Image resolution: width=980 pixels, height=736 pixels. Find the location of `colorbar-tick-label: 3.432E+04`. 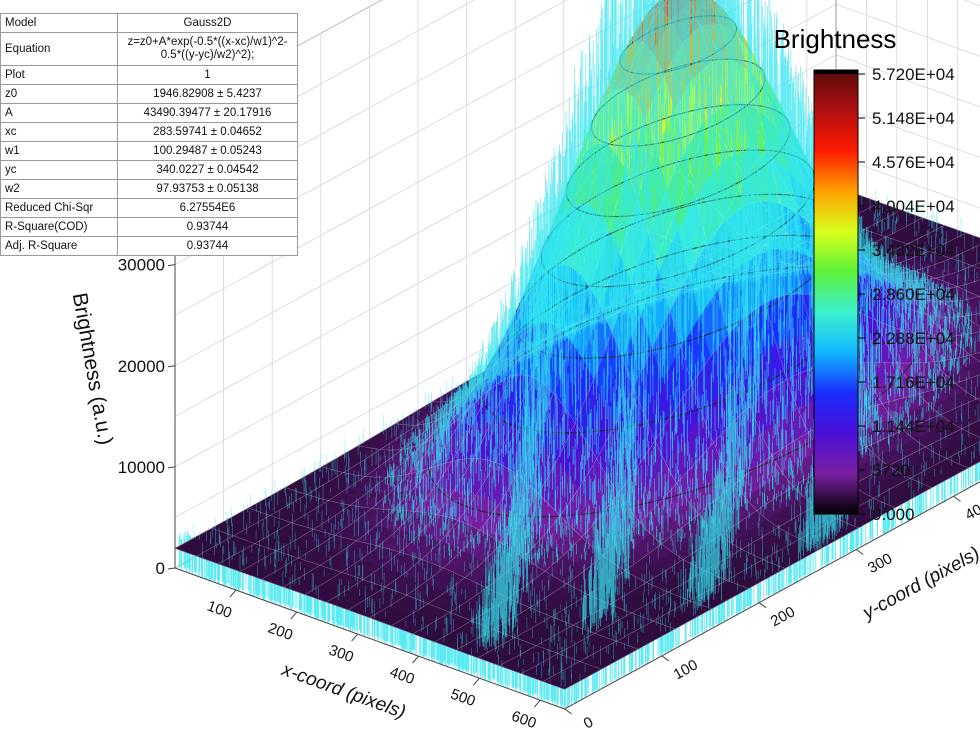

colorbar-tick-label: 3.432E+04 is located at coordinates (913, 250).